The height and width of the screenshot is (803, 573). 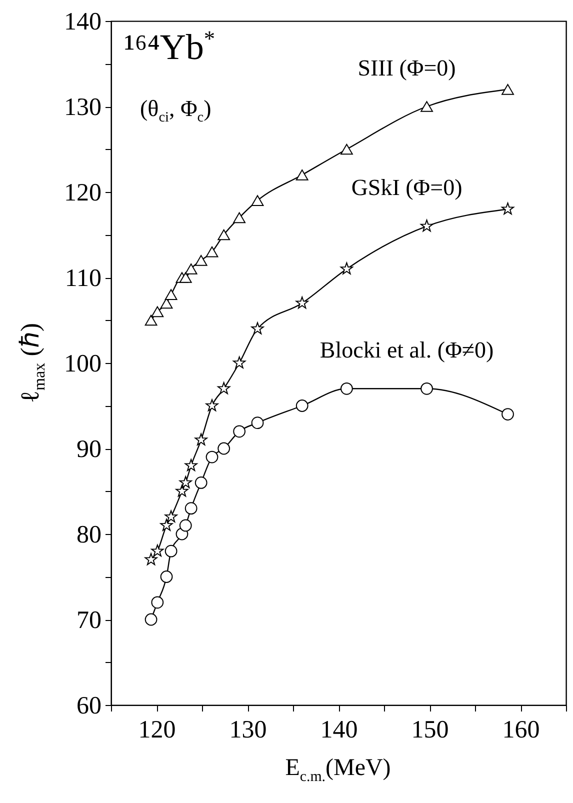 I want to click on y-tick-label: 60, so click(x=89, y=706).